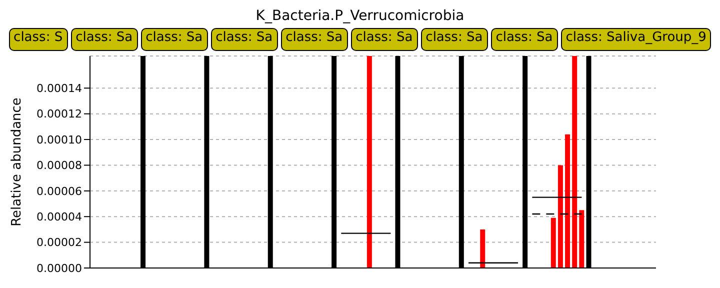 The image size is (720, 288). I want to click on y-tick-label: 0.00004, so click(59, 217).